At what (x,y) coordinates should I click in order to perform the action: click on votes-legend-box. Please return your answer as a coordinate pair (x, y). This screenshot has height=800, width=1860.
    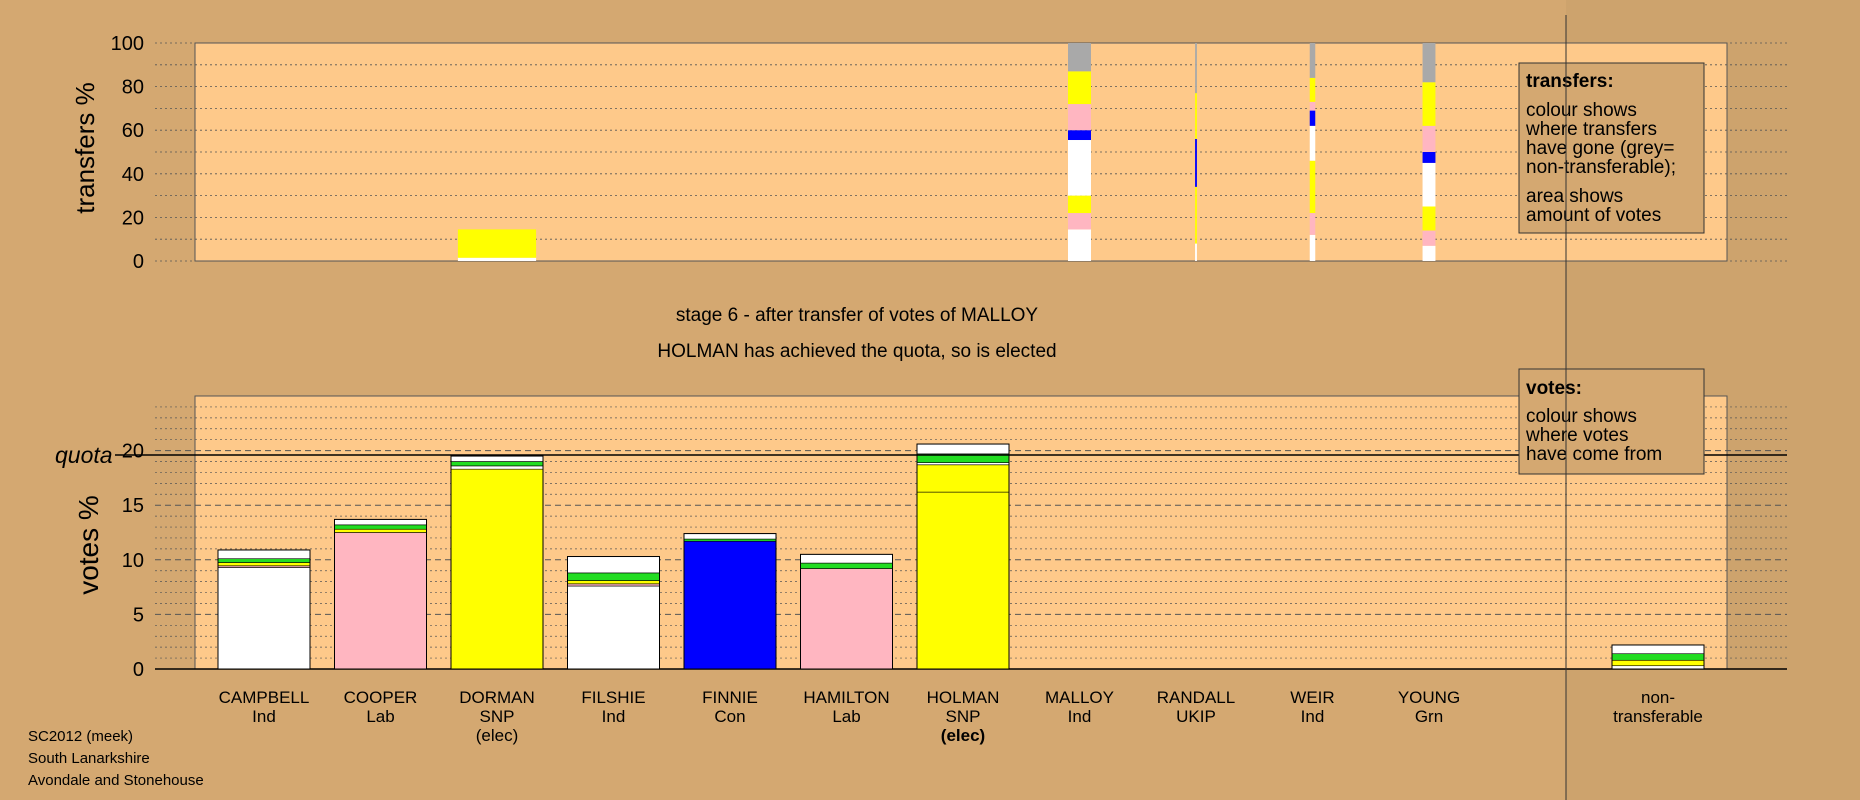
    Looking at the image, I should click on (1611, 421).